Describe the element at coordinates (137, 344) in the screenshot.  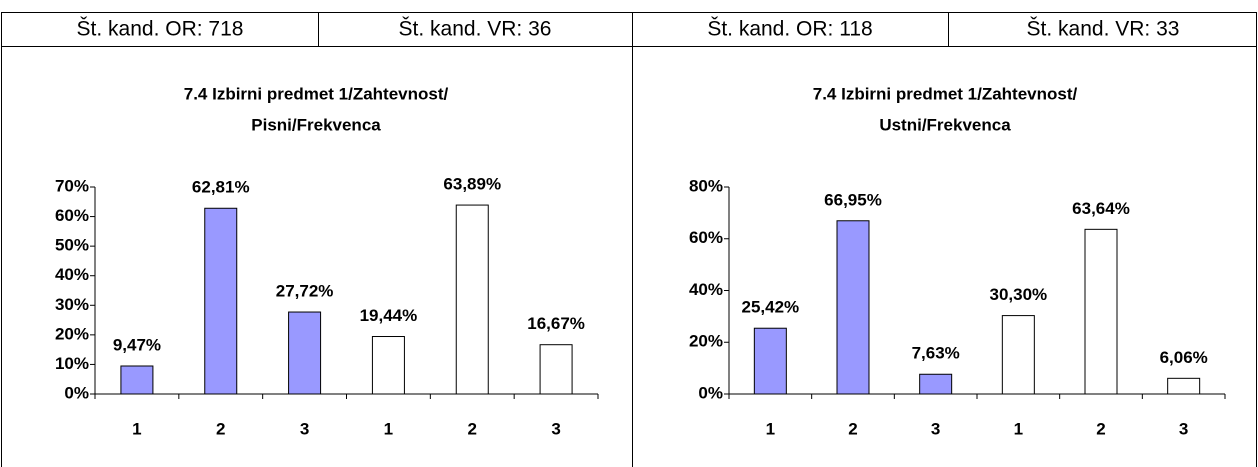
I see `value-label: 9,47%` at that location.